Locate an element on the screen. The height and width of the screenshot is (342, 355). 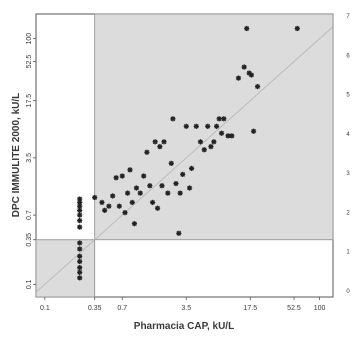
x-tick-label: 0.7 is located at coordinates (122, 308).